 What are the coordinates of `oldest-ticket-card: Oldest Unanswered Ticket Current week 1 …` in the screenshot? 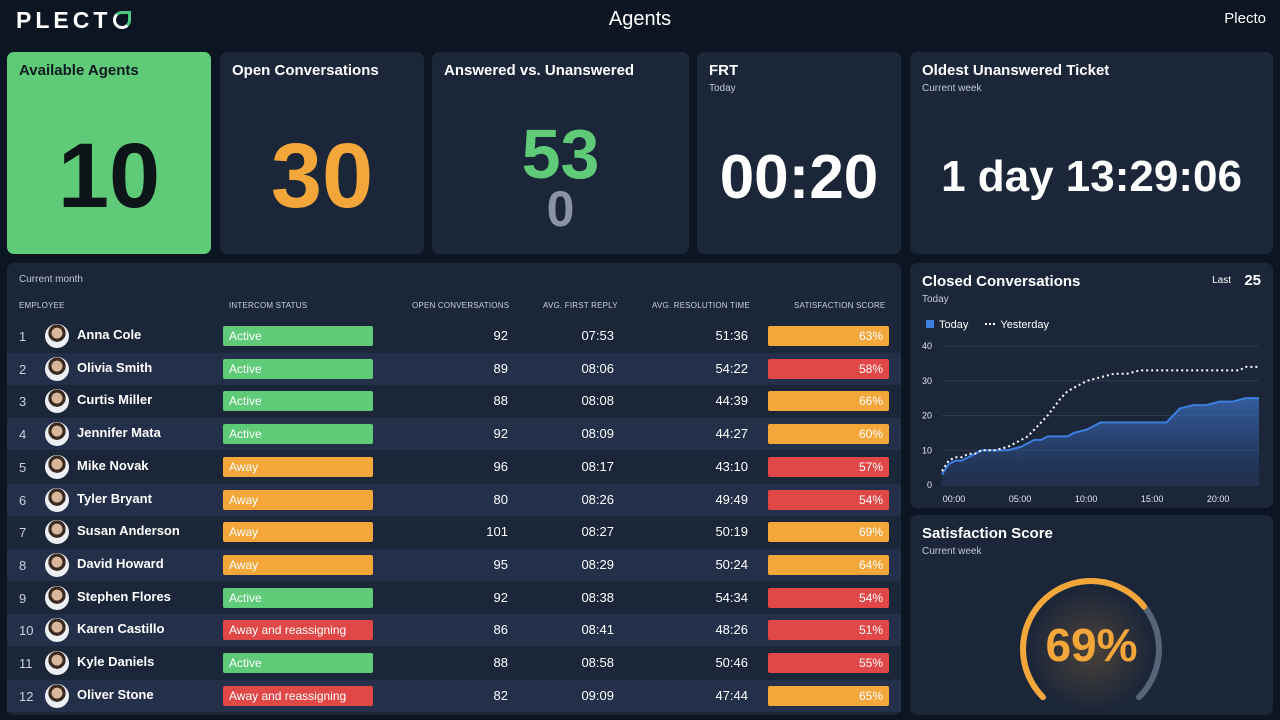 It's located at (1091, 153).